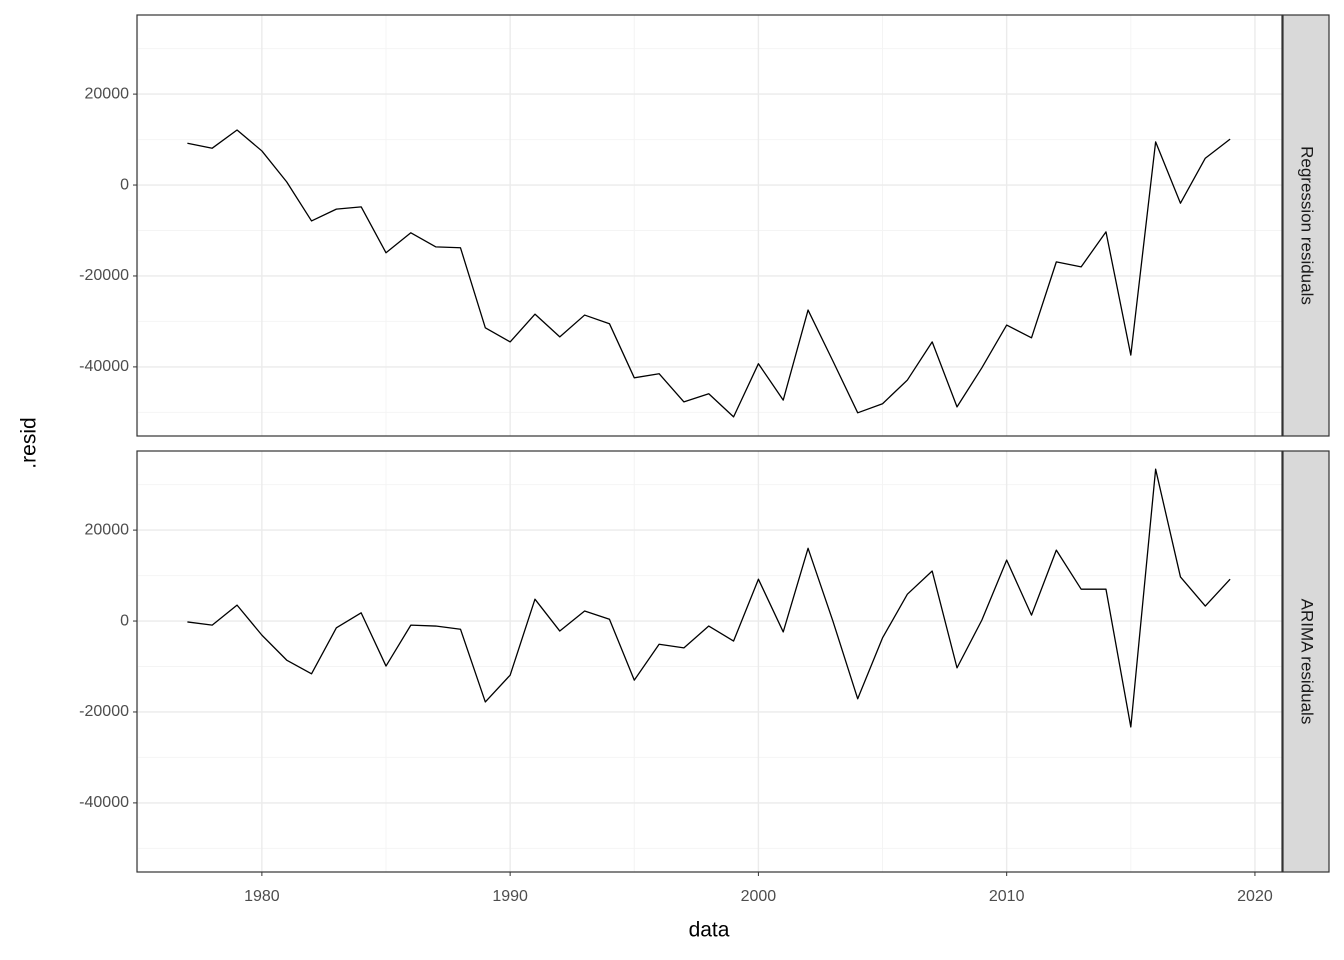 This screenshot has width=1344, height=960. I want to click on facet-label: ARIMA residuals, so click(1307, 662).